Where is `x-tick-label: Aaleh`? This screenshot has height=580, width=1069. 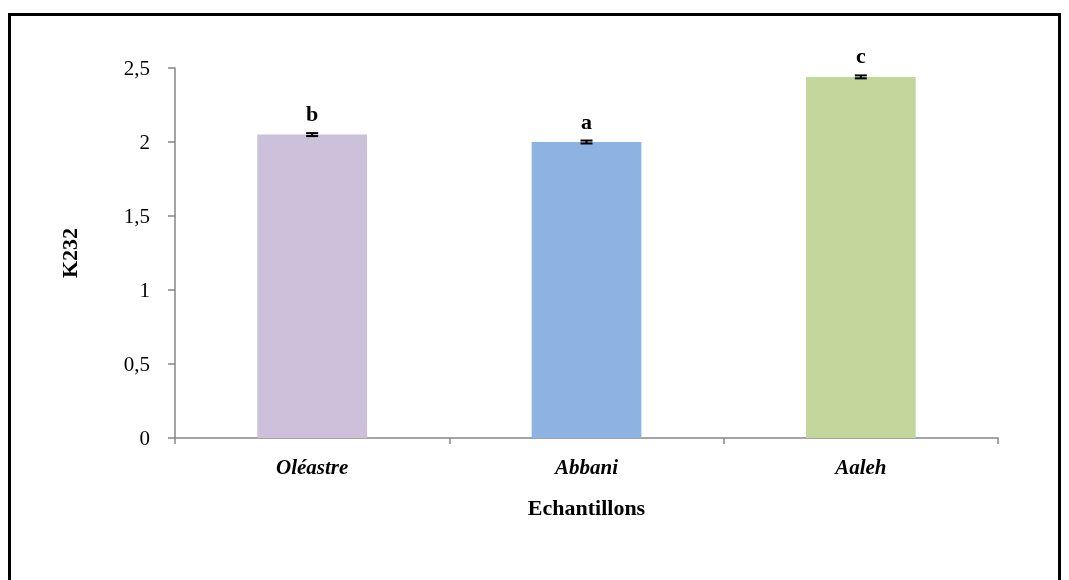
x-tick-label: Aaleh is located at coordinates (860, 466).